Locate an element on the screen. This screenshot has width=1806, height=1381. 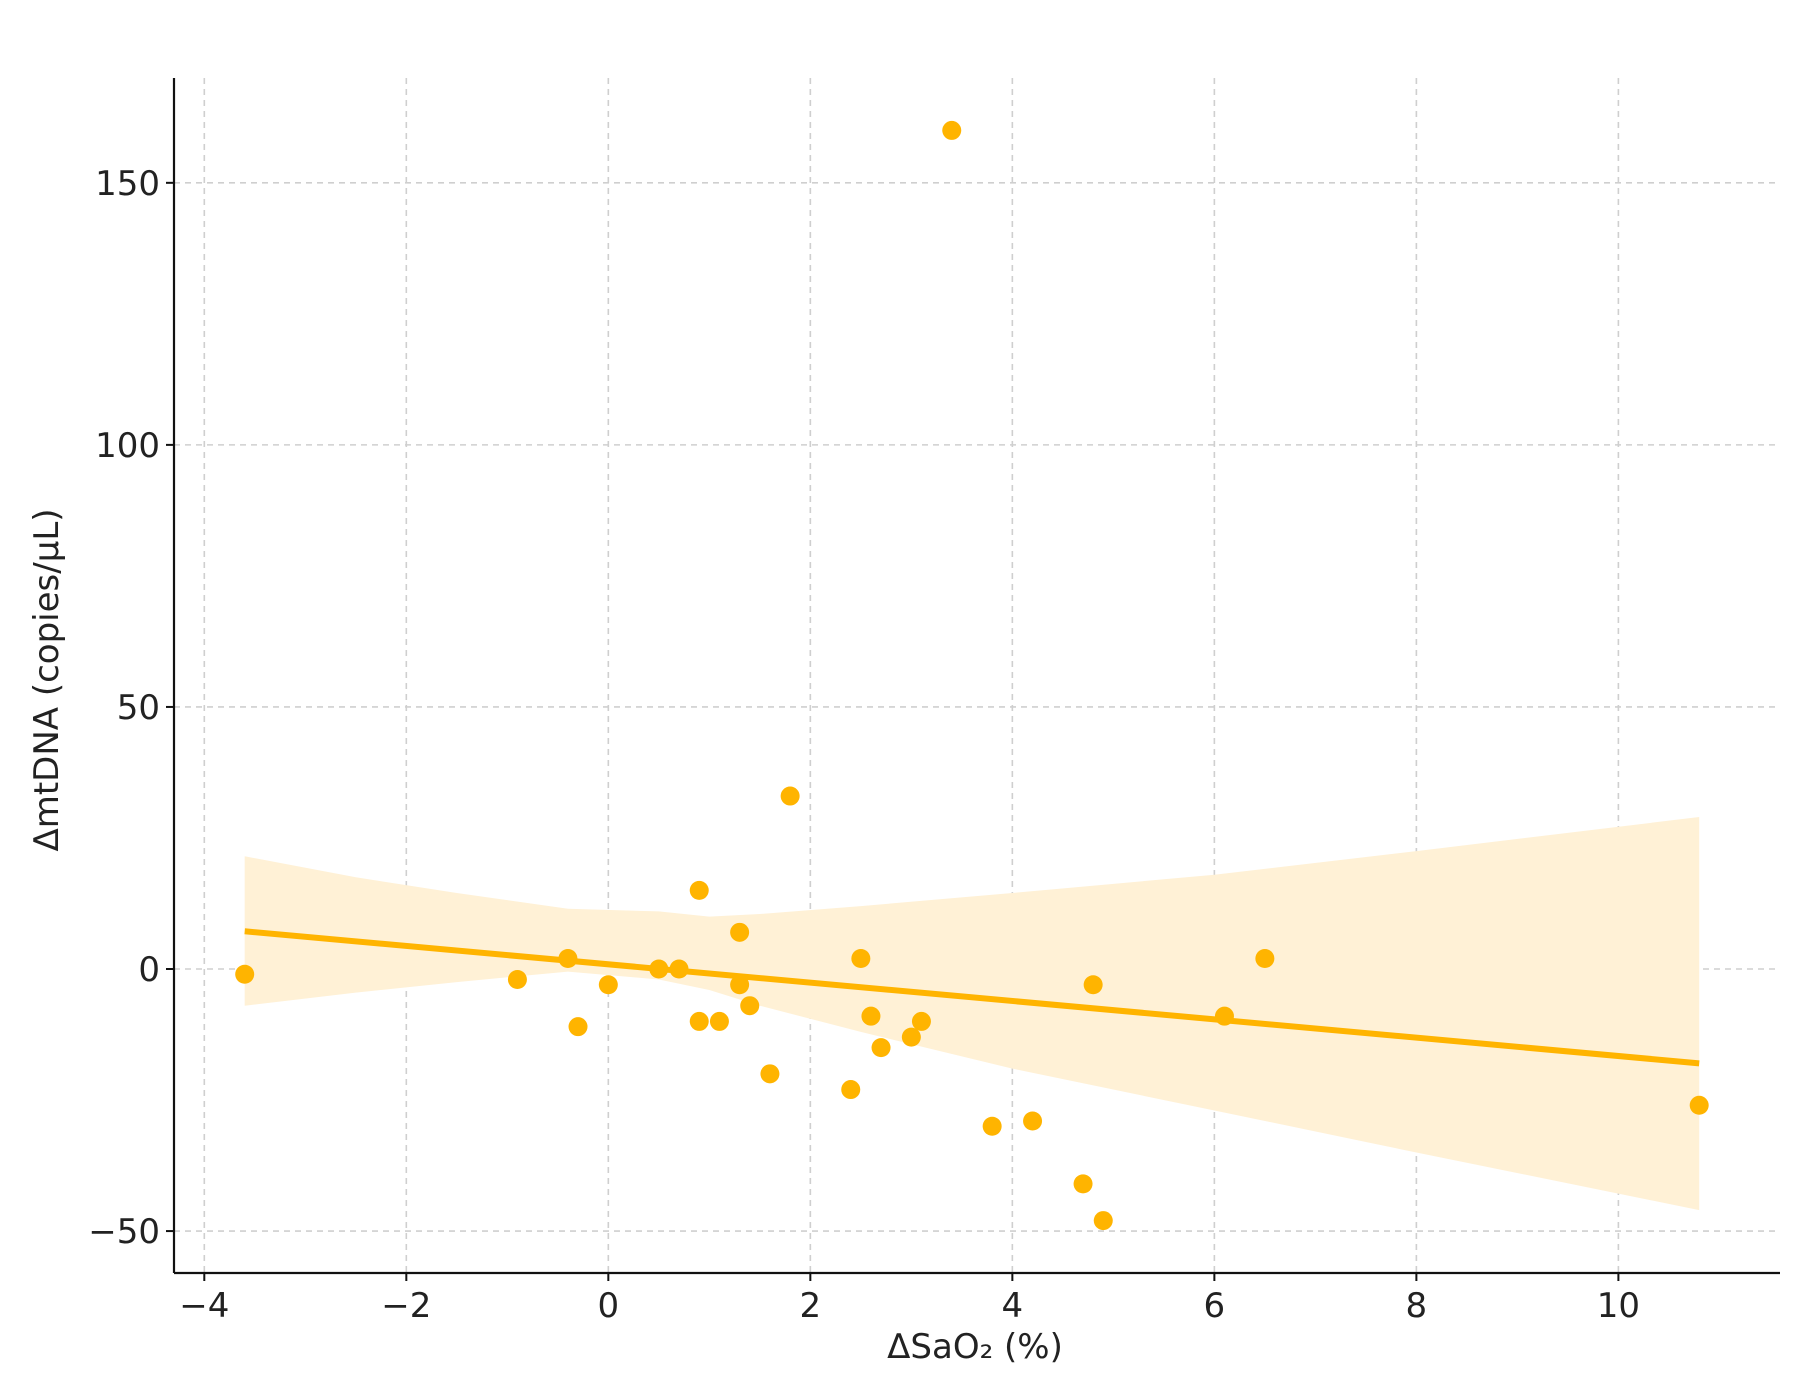
y-tick-label: 50 is located at coordinates (138, 708).